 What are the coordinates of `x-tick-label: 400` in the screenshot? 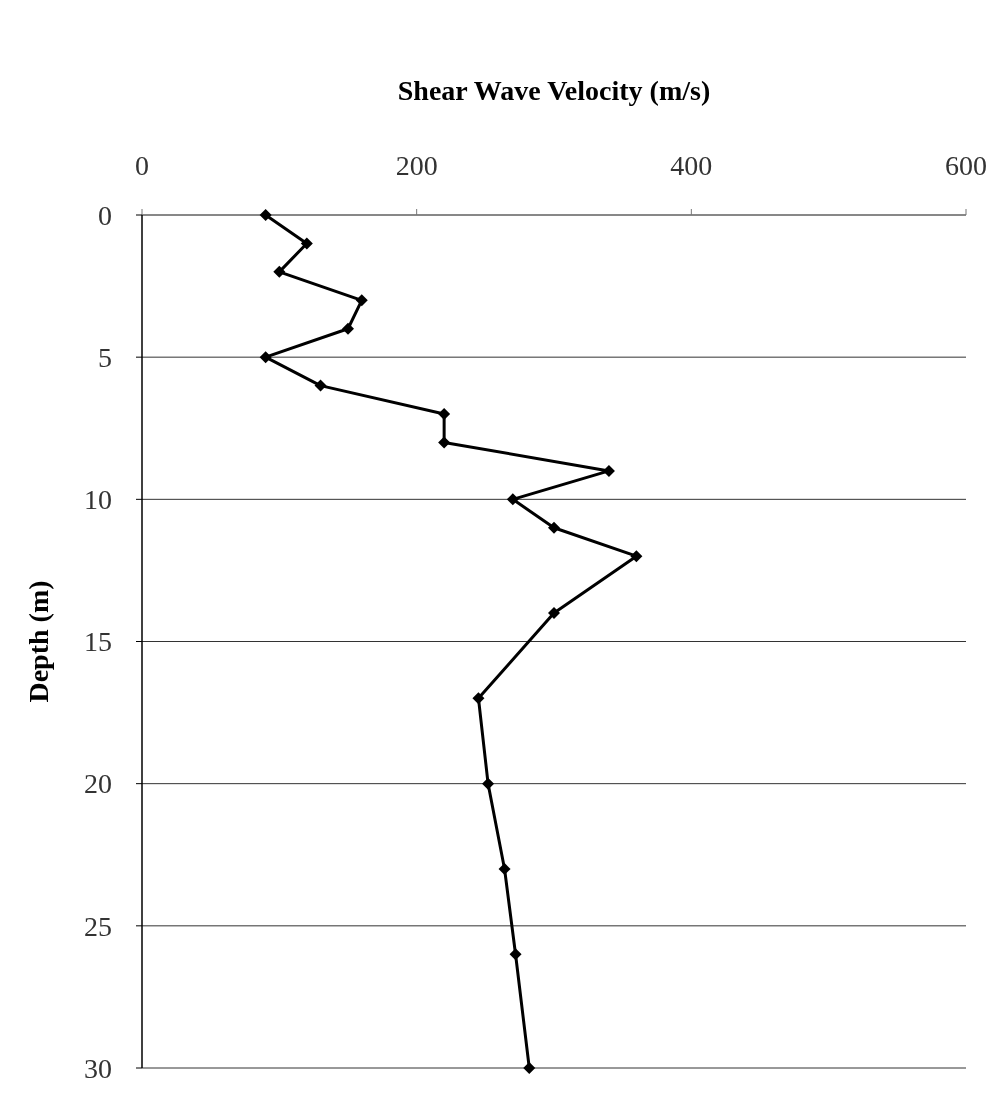 It's located at (691, 165).